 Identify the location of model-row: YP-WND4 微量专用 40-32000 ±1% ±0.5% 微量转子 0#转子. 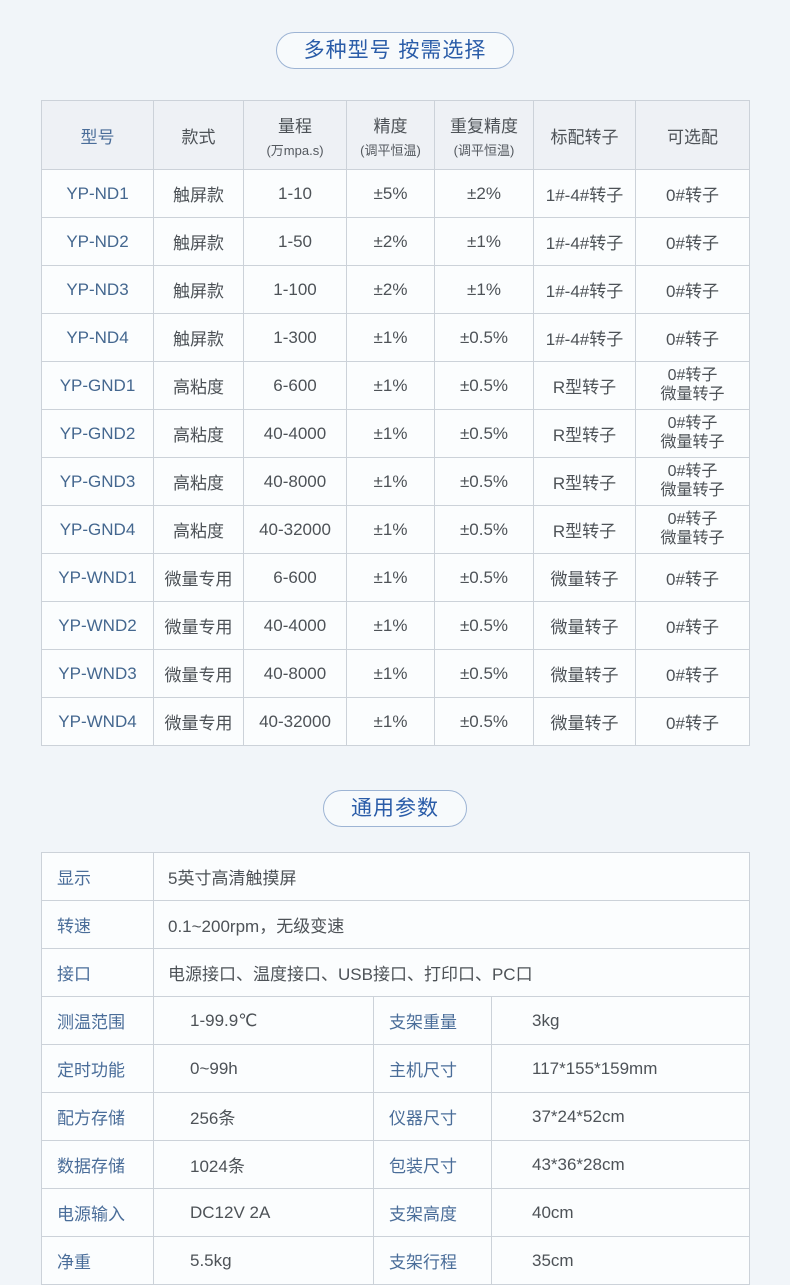
(395, 721).